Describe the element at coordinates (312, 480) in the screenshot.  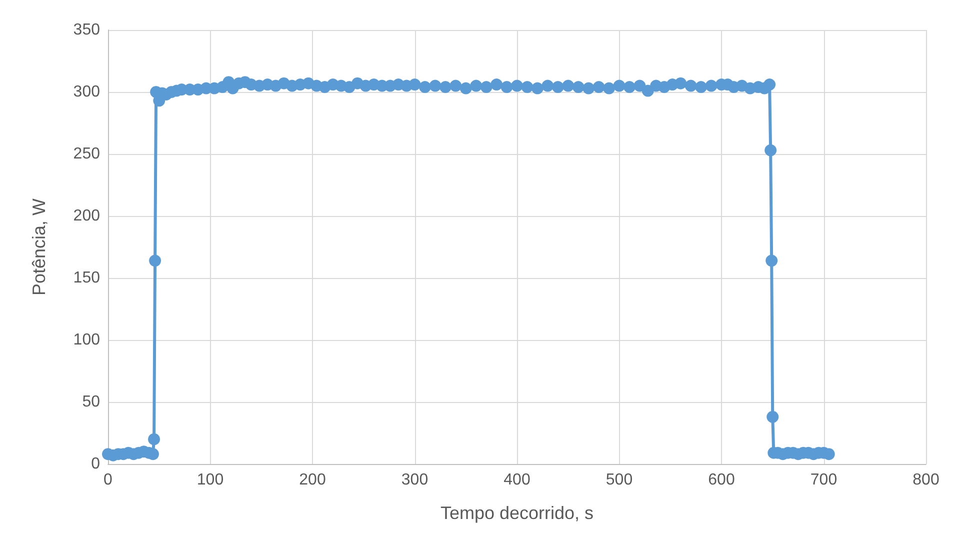
I see `x-tick-label: 200` at that location.